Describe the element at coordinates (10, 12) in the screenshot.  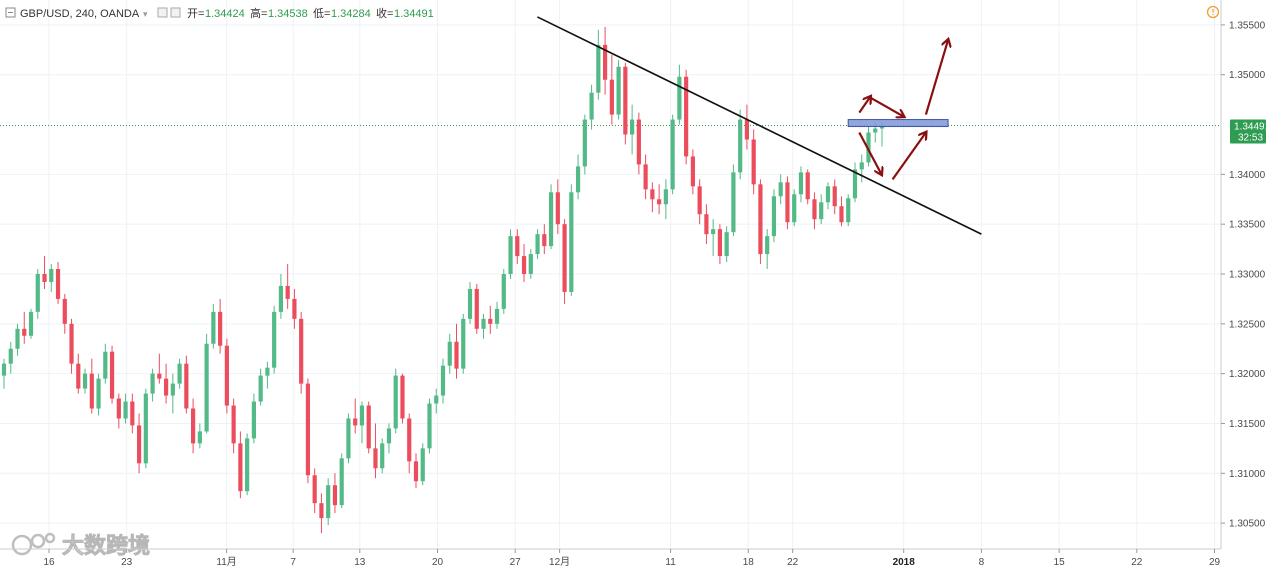
I see `collapse-icon` at that location.